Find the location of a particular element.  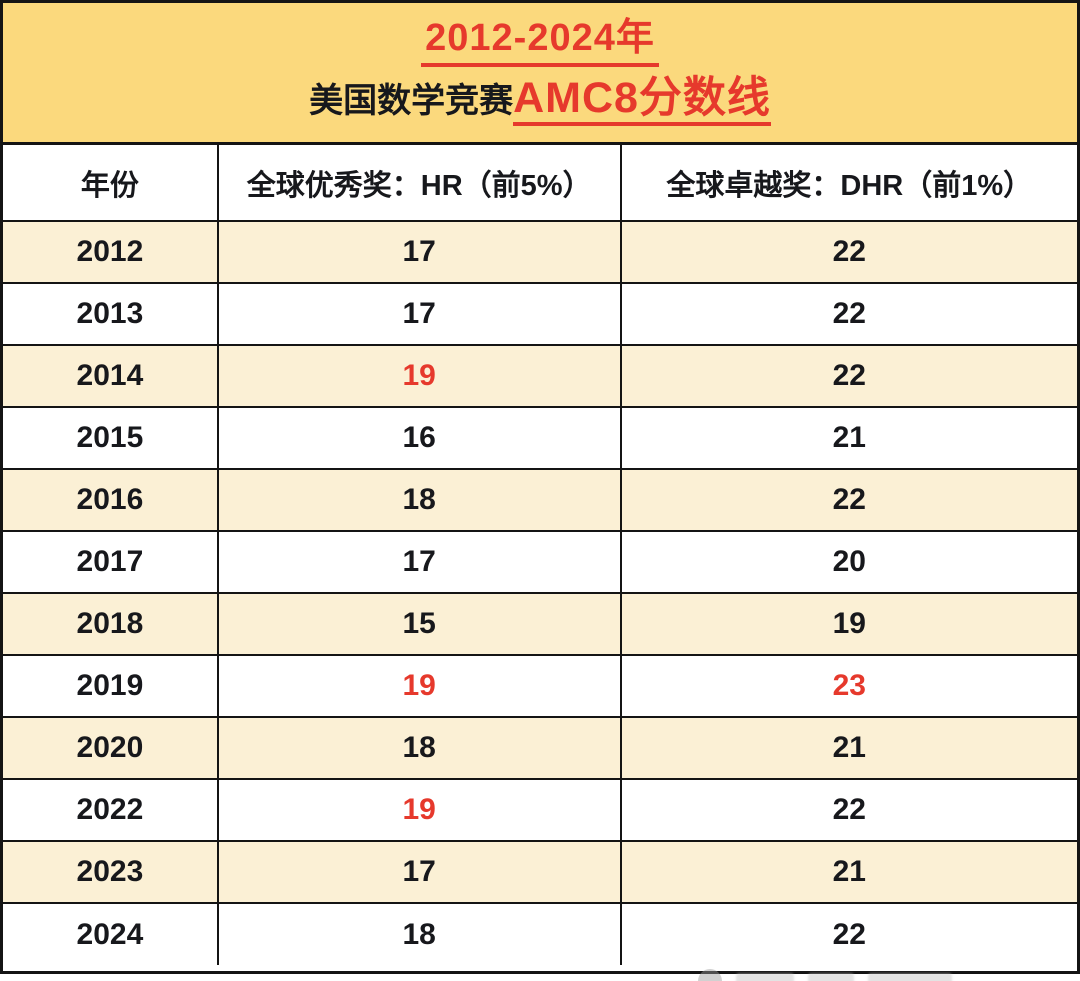

table-row: 2019 19 23 is located at coordinates (540, 686).